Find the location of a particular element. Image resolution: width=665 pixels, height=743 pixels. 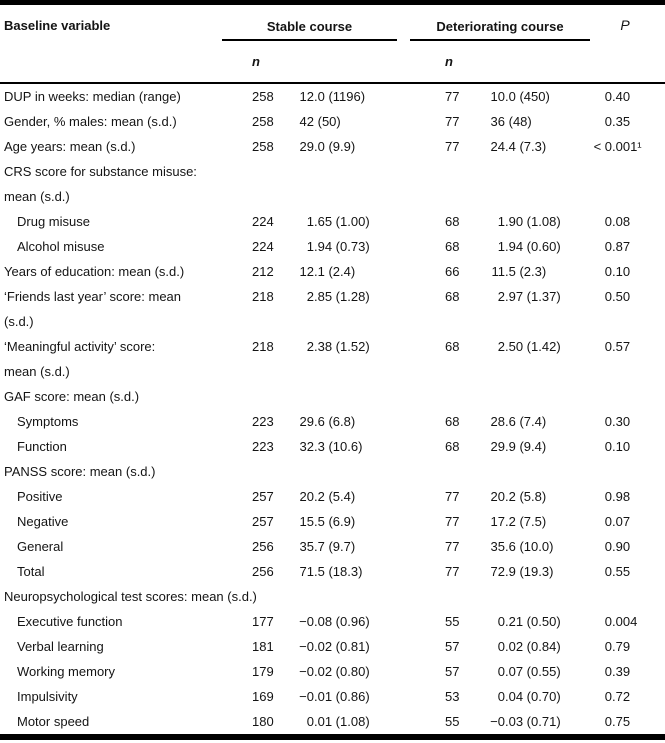

n-cell-deteriorating: 57 is located at coordinates (452, 671).